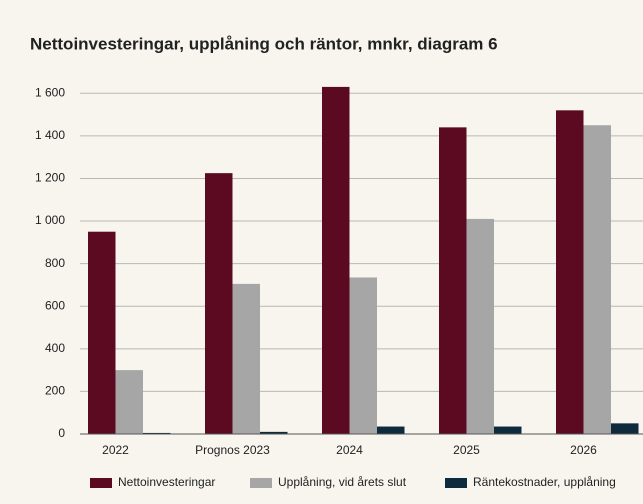 This screenshot has width=643, height=504. Describe the element at coordinates (583, 450) in the screenshot. I see `x-tick-label: 2026` at that location.